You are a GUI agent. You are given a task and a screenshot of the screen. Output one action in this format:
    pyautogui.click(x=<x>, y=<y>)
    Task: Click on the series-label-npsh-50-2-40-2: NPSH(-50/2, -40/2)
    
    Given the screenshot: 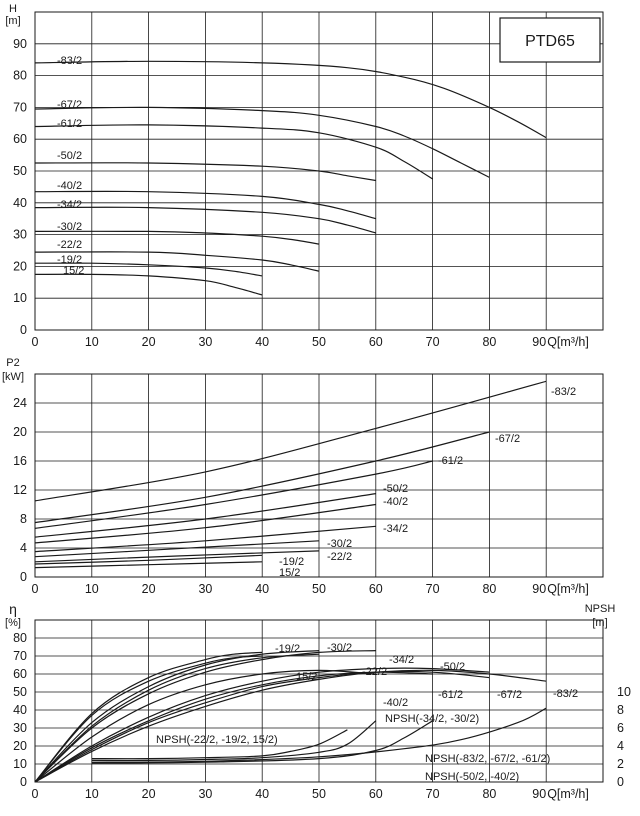 What is the action you would take?
    pyautogui.click(x=472, y=777)
    